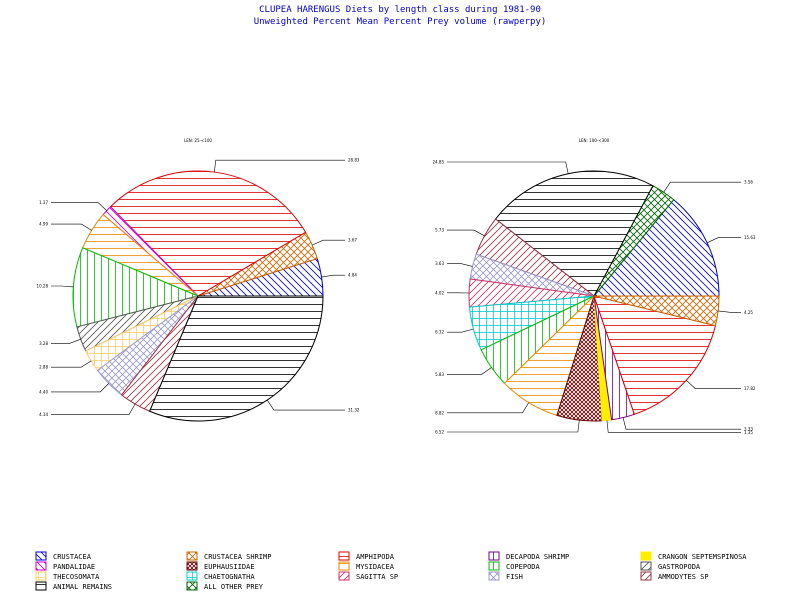  What do you see at coordinates (328, 242) in the screenshot?
I see `pie-1-leader-crustacea-shrimp` at bounding box center [328, 242].